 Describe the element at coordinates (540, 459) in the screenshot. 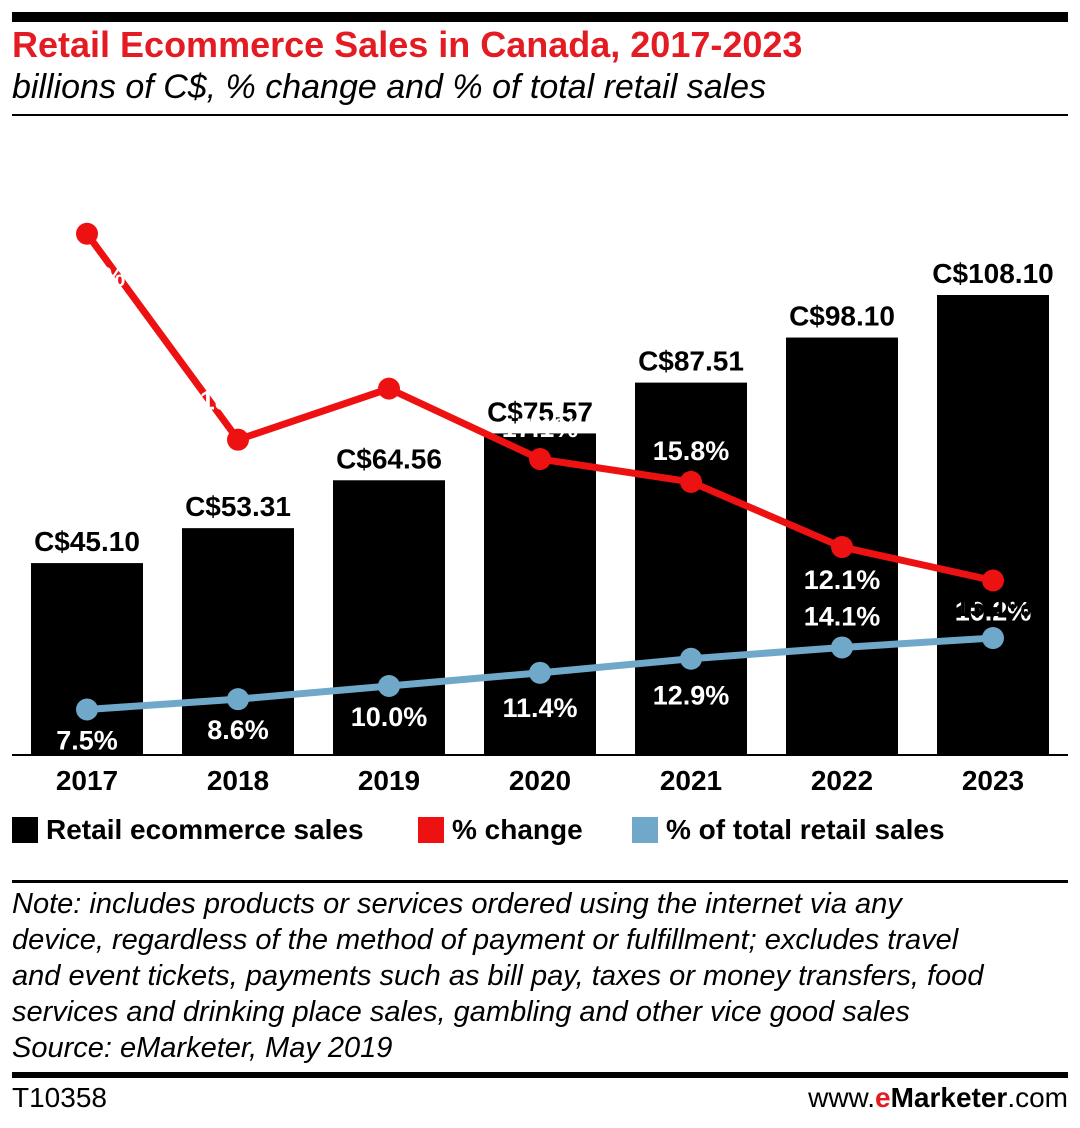

I see `point-change-2020` at that location.